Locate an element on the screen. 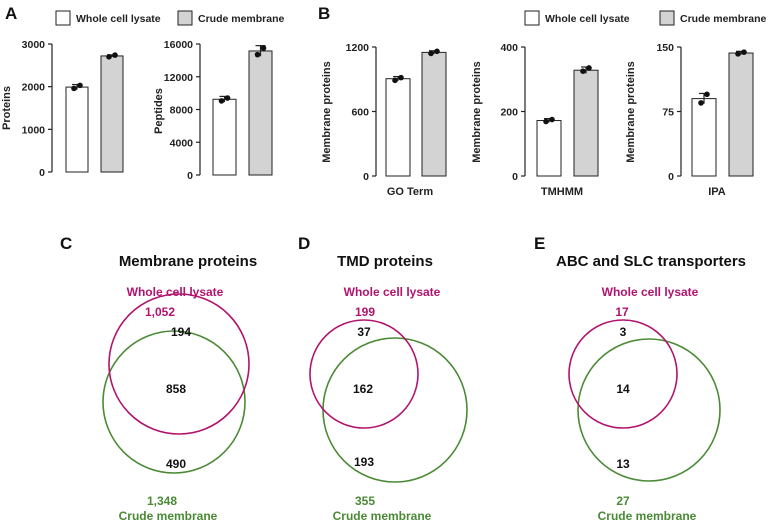 The width and height of the screenshot is (768, 525). panel-letter-e: E is located at coordinates (539, 243).